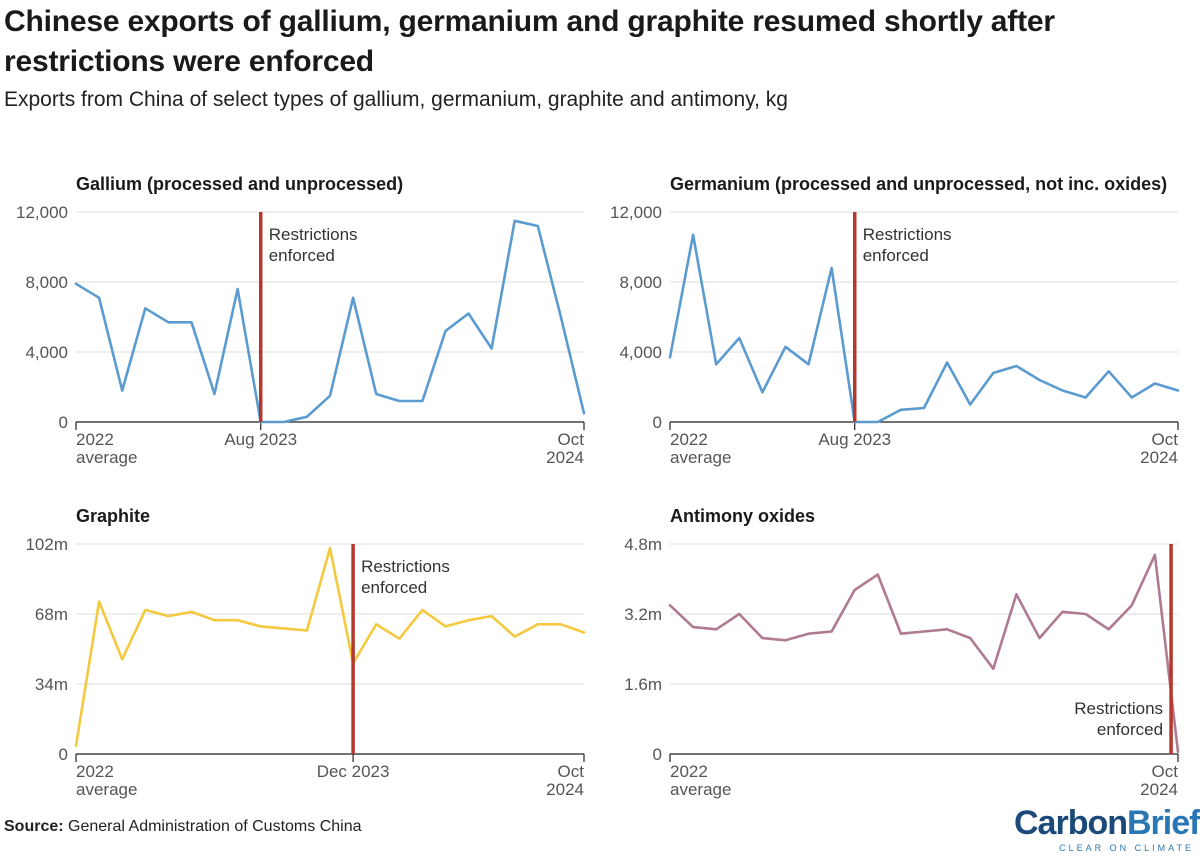  Describe the element at coordinates (1126, 848) in the screenshot. I see `logo-tagline: CLEAR ON CLIMATE` at that location.